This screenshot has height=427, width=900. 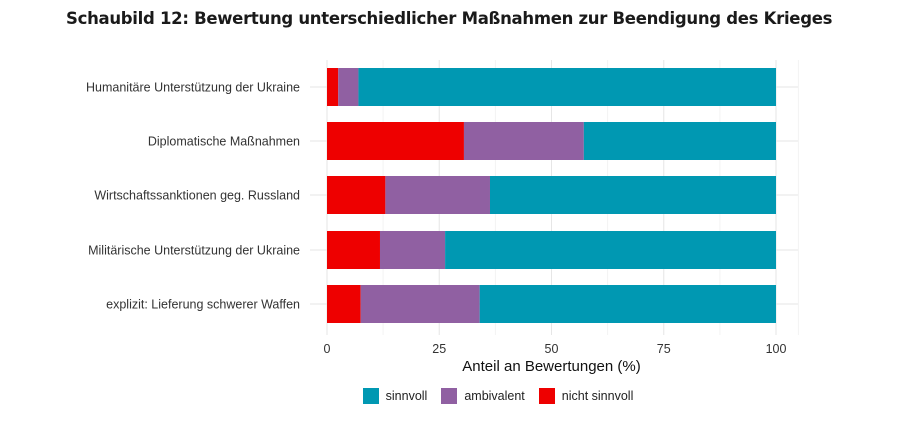 I want to click on legend-label: sinnvoll, so click(x=406, y=396).